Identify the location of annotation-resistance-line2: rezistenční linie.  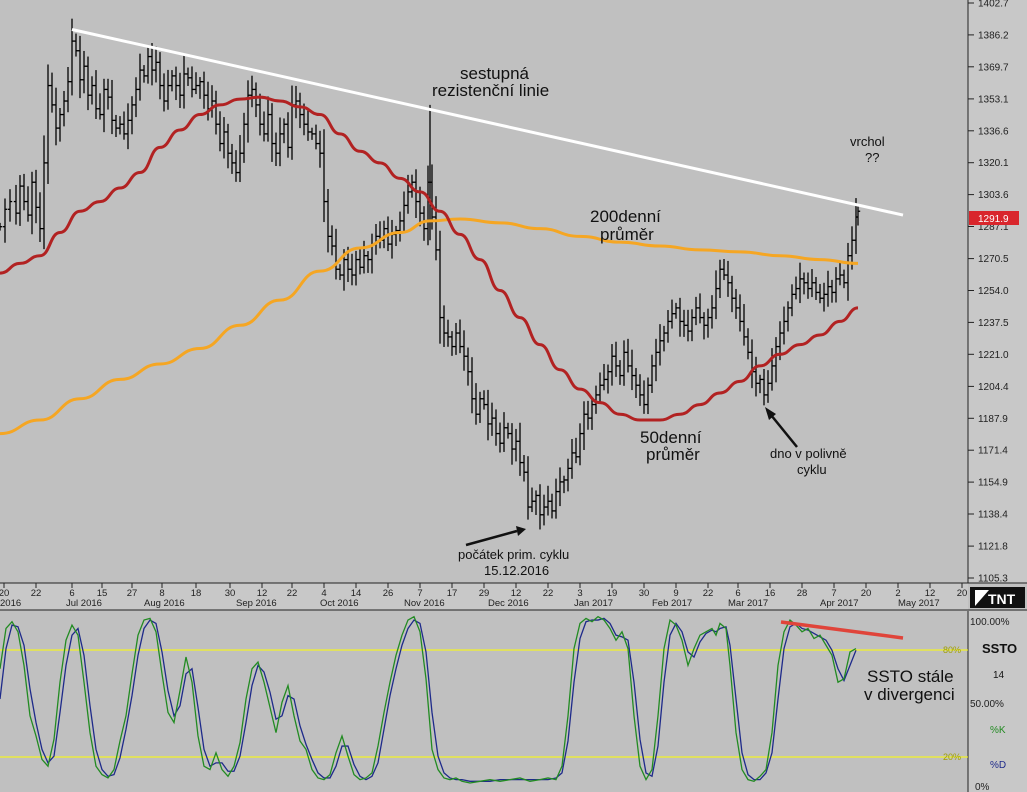
(490, 90).